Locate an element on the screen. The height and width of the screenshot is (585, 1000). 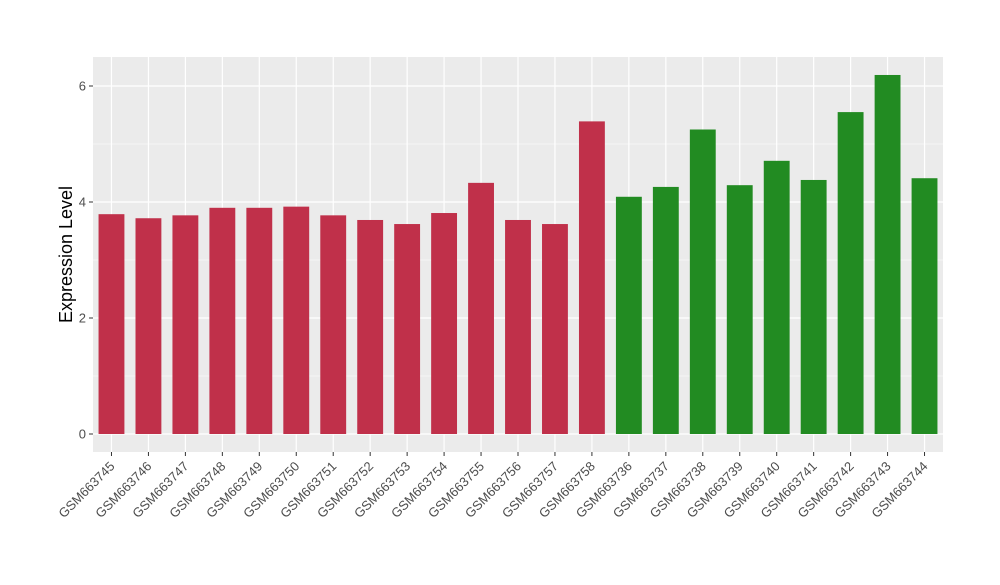
bar-GSM663750 is located at coordinates (296, 320).